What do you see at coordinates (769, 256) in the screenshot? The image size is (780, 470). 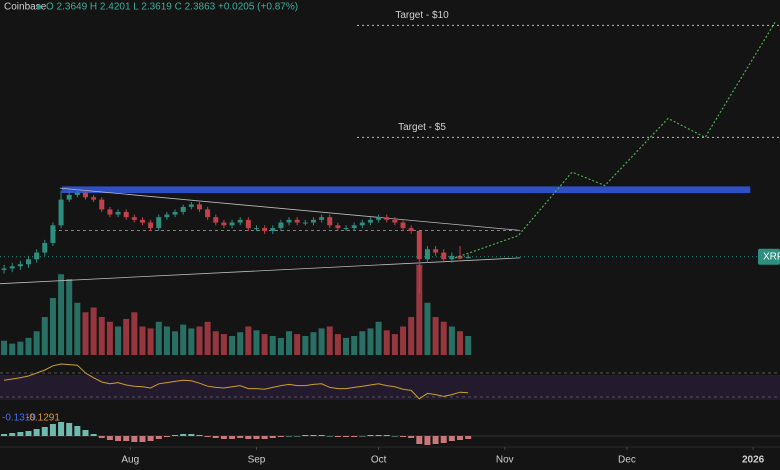 I see `price-tag` at bounding box center [769, 256].